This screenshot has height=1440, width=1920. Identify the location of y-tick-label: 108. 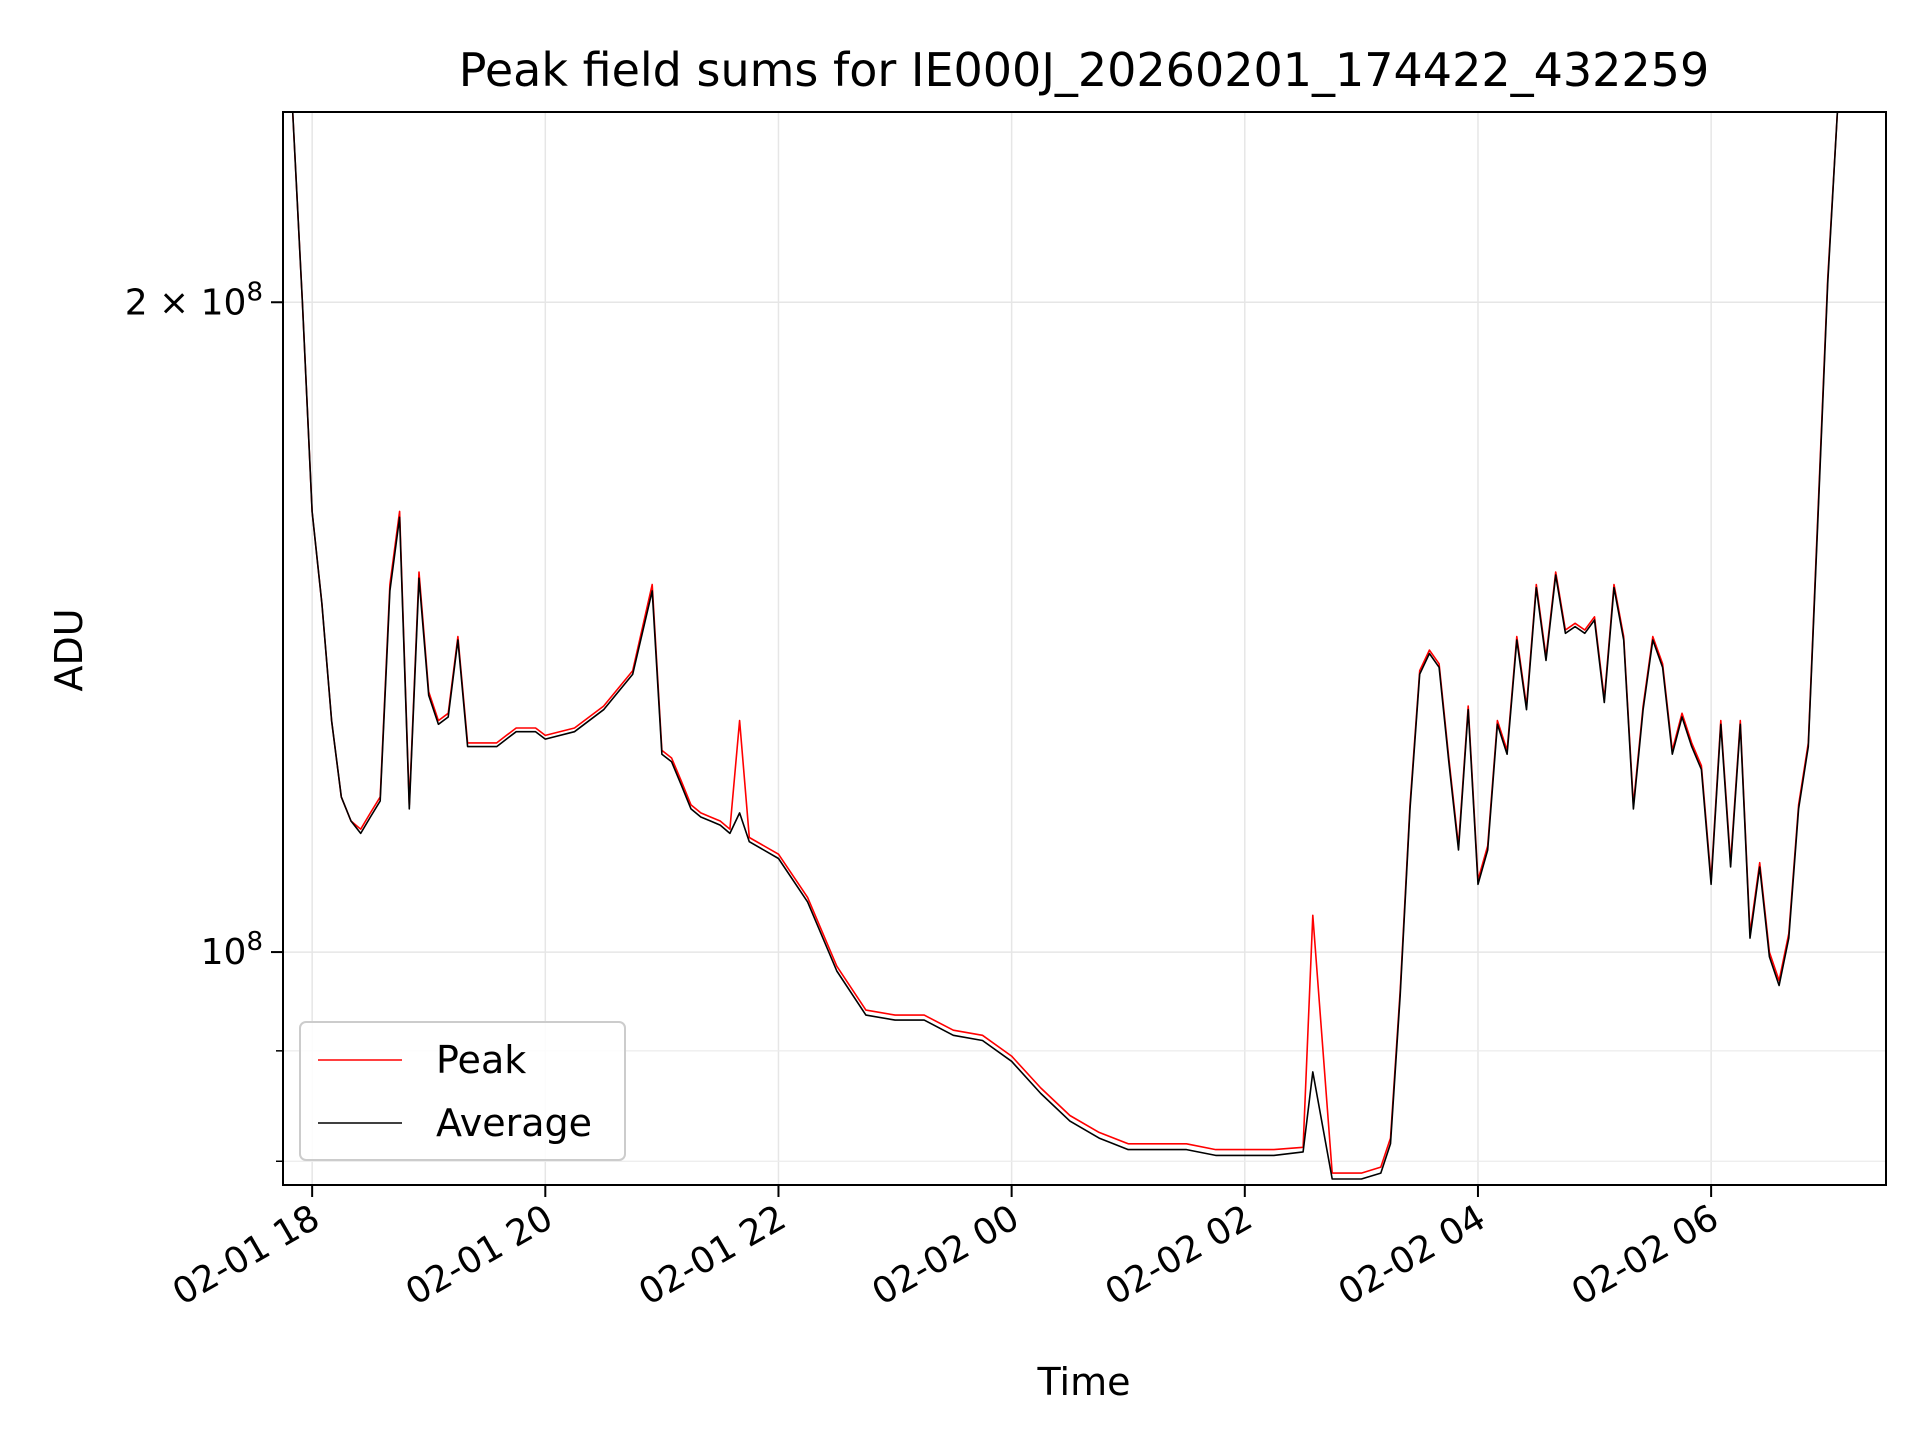
(232, 950).